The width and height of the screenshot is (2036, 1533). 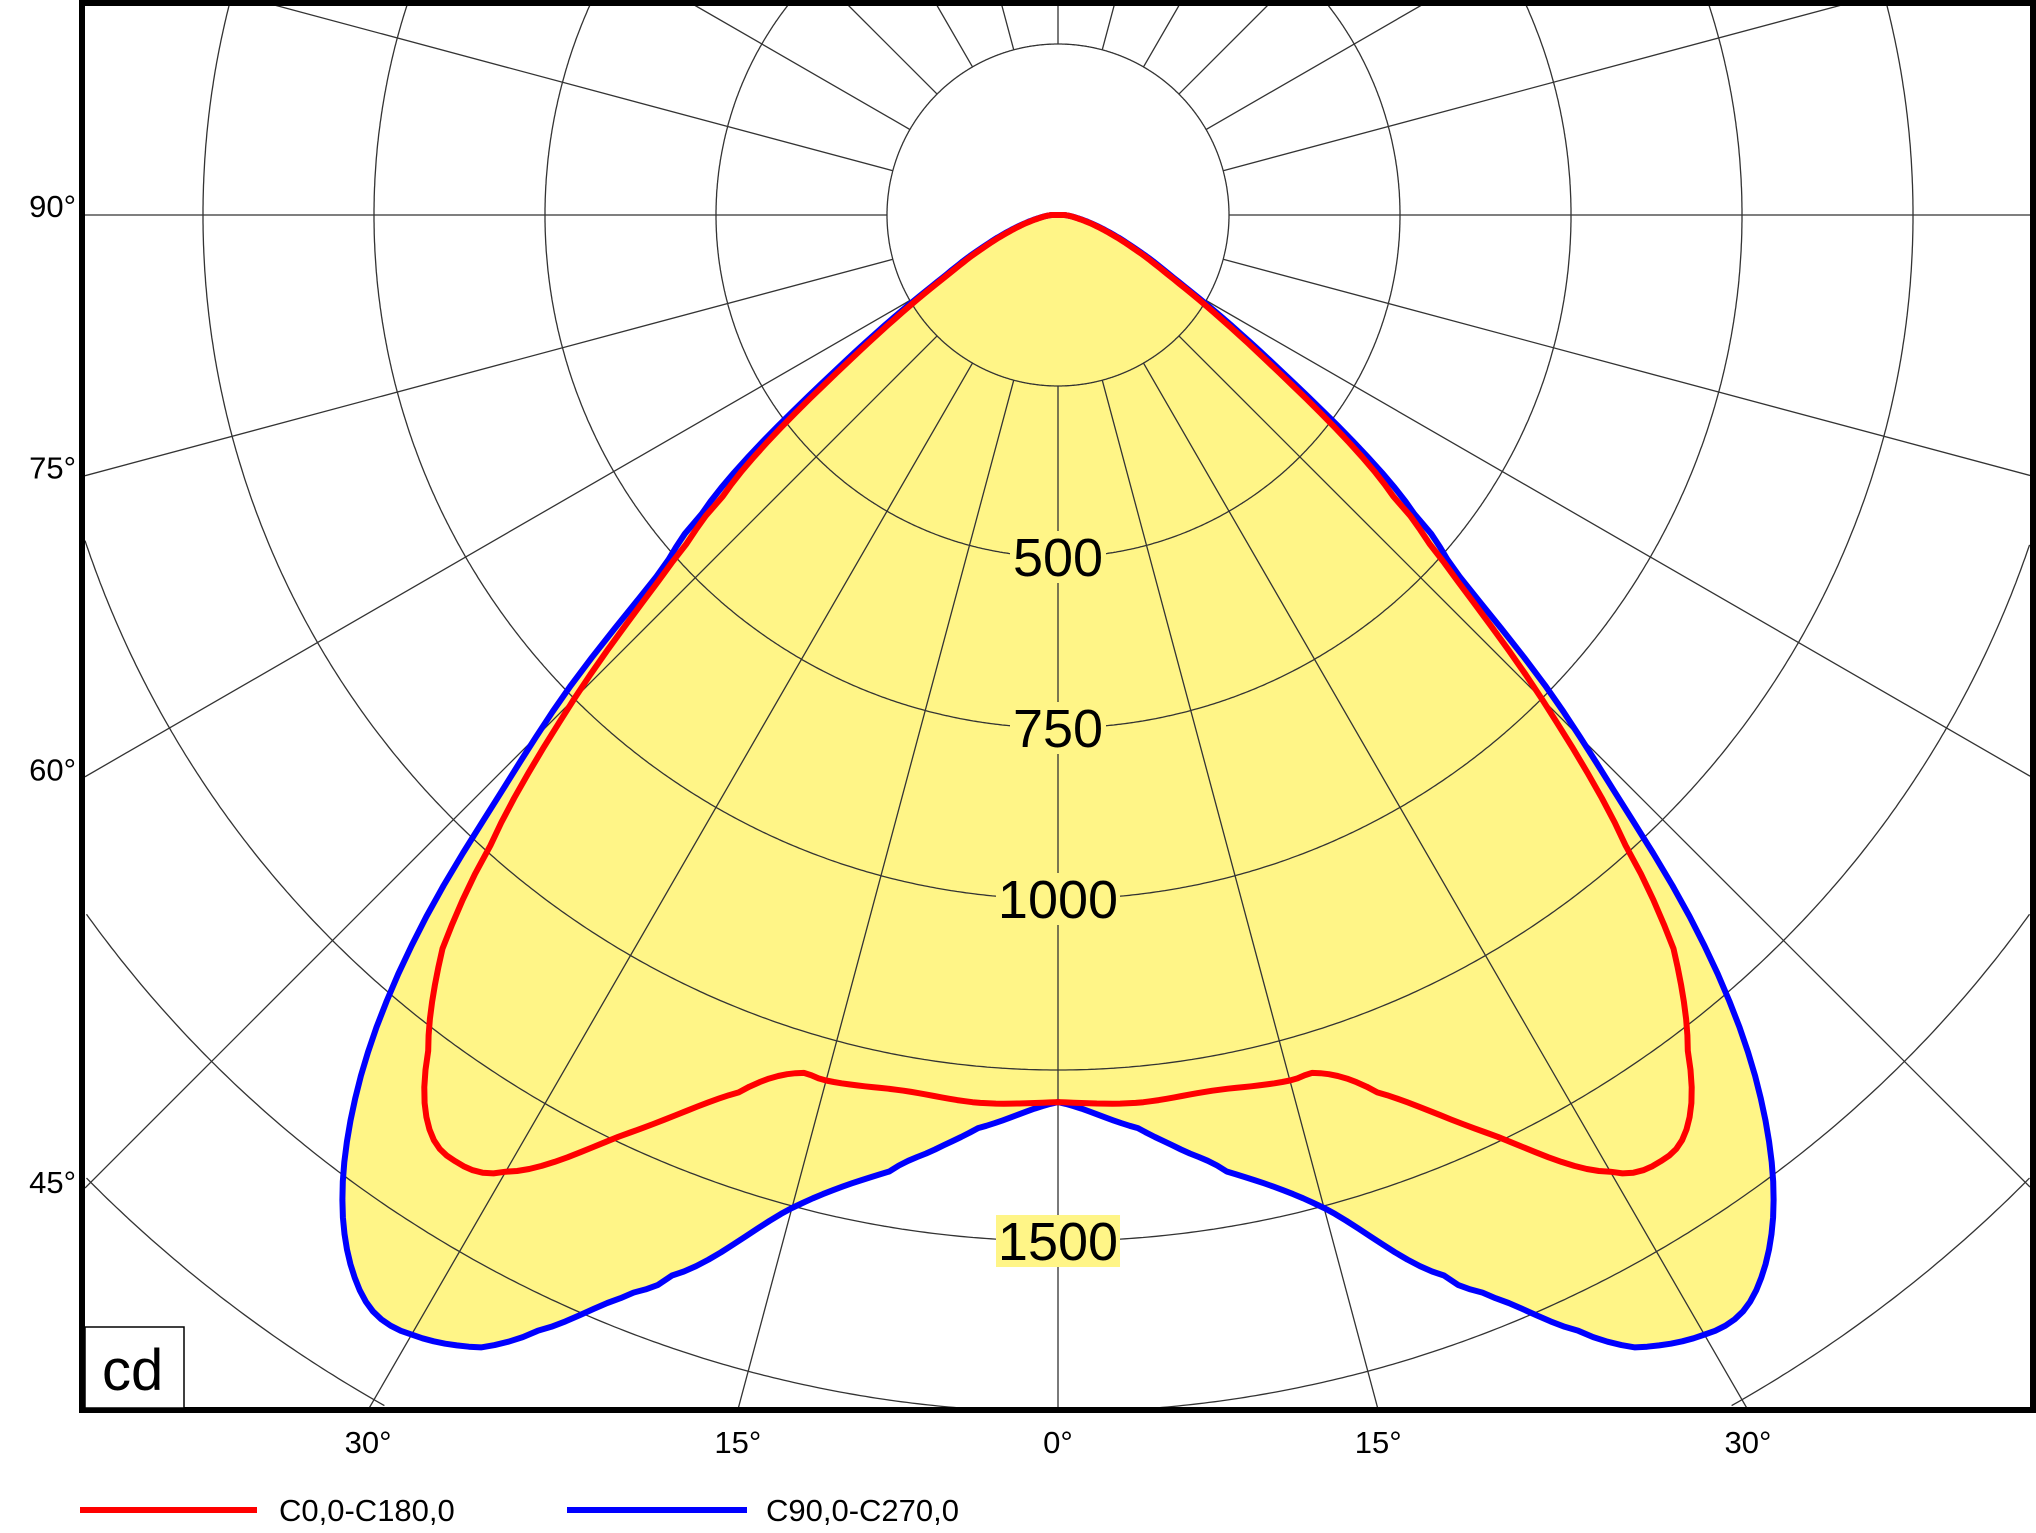 I want to click on ring-label: 750, so click(x=1058, y=729).